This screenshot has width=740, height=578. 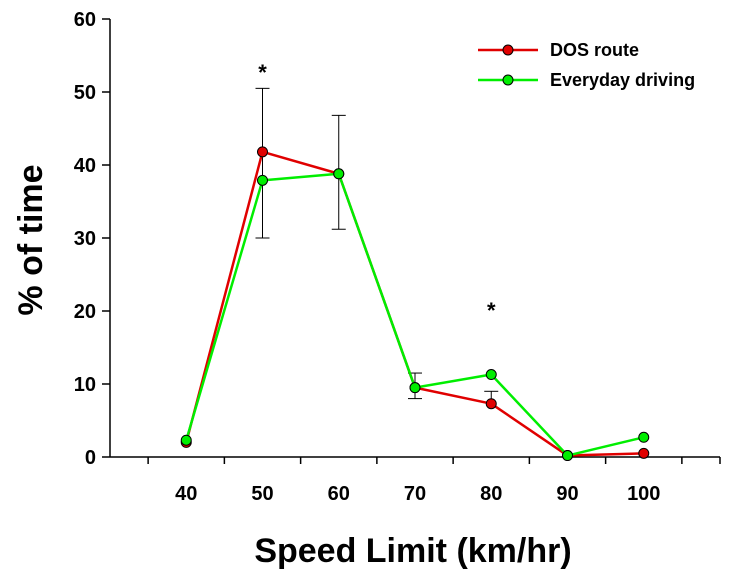 What do you see at coordinates (339, 494) in the screenshot?
I see `x-tick-label: 60` at bounding box center [339, 494].